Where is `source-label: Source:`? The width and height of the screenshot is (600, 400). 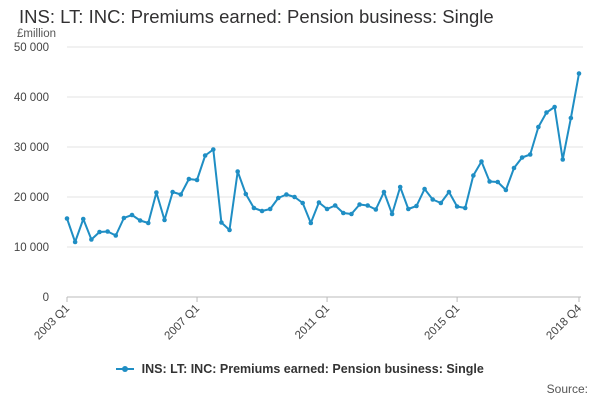 source-label: Source: is located at coordinates (567, 389).